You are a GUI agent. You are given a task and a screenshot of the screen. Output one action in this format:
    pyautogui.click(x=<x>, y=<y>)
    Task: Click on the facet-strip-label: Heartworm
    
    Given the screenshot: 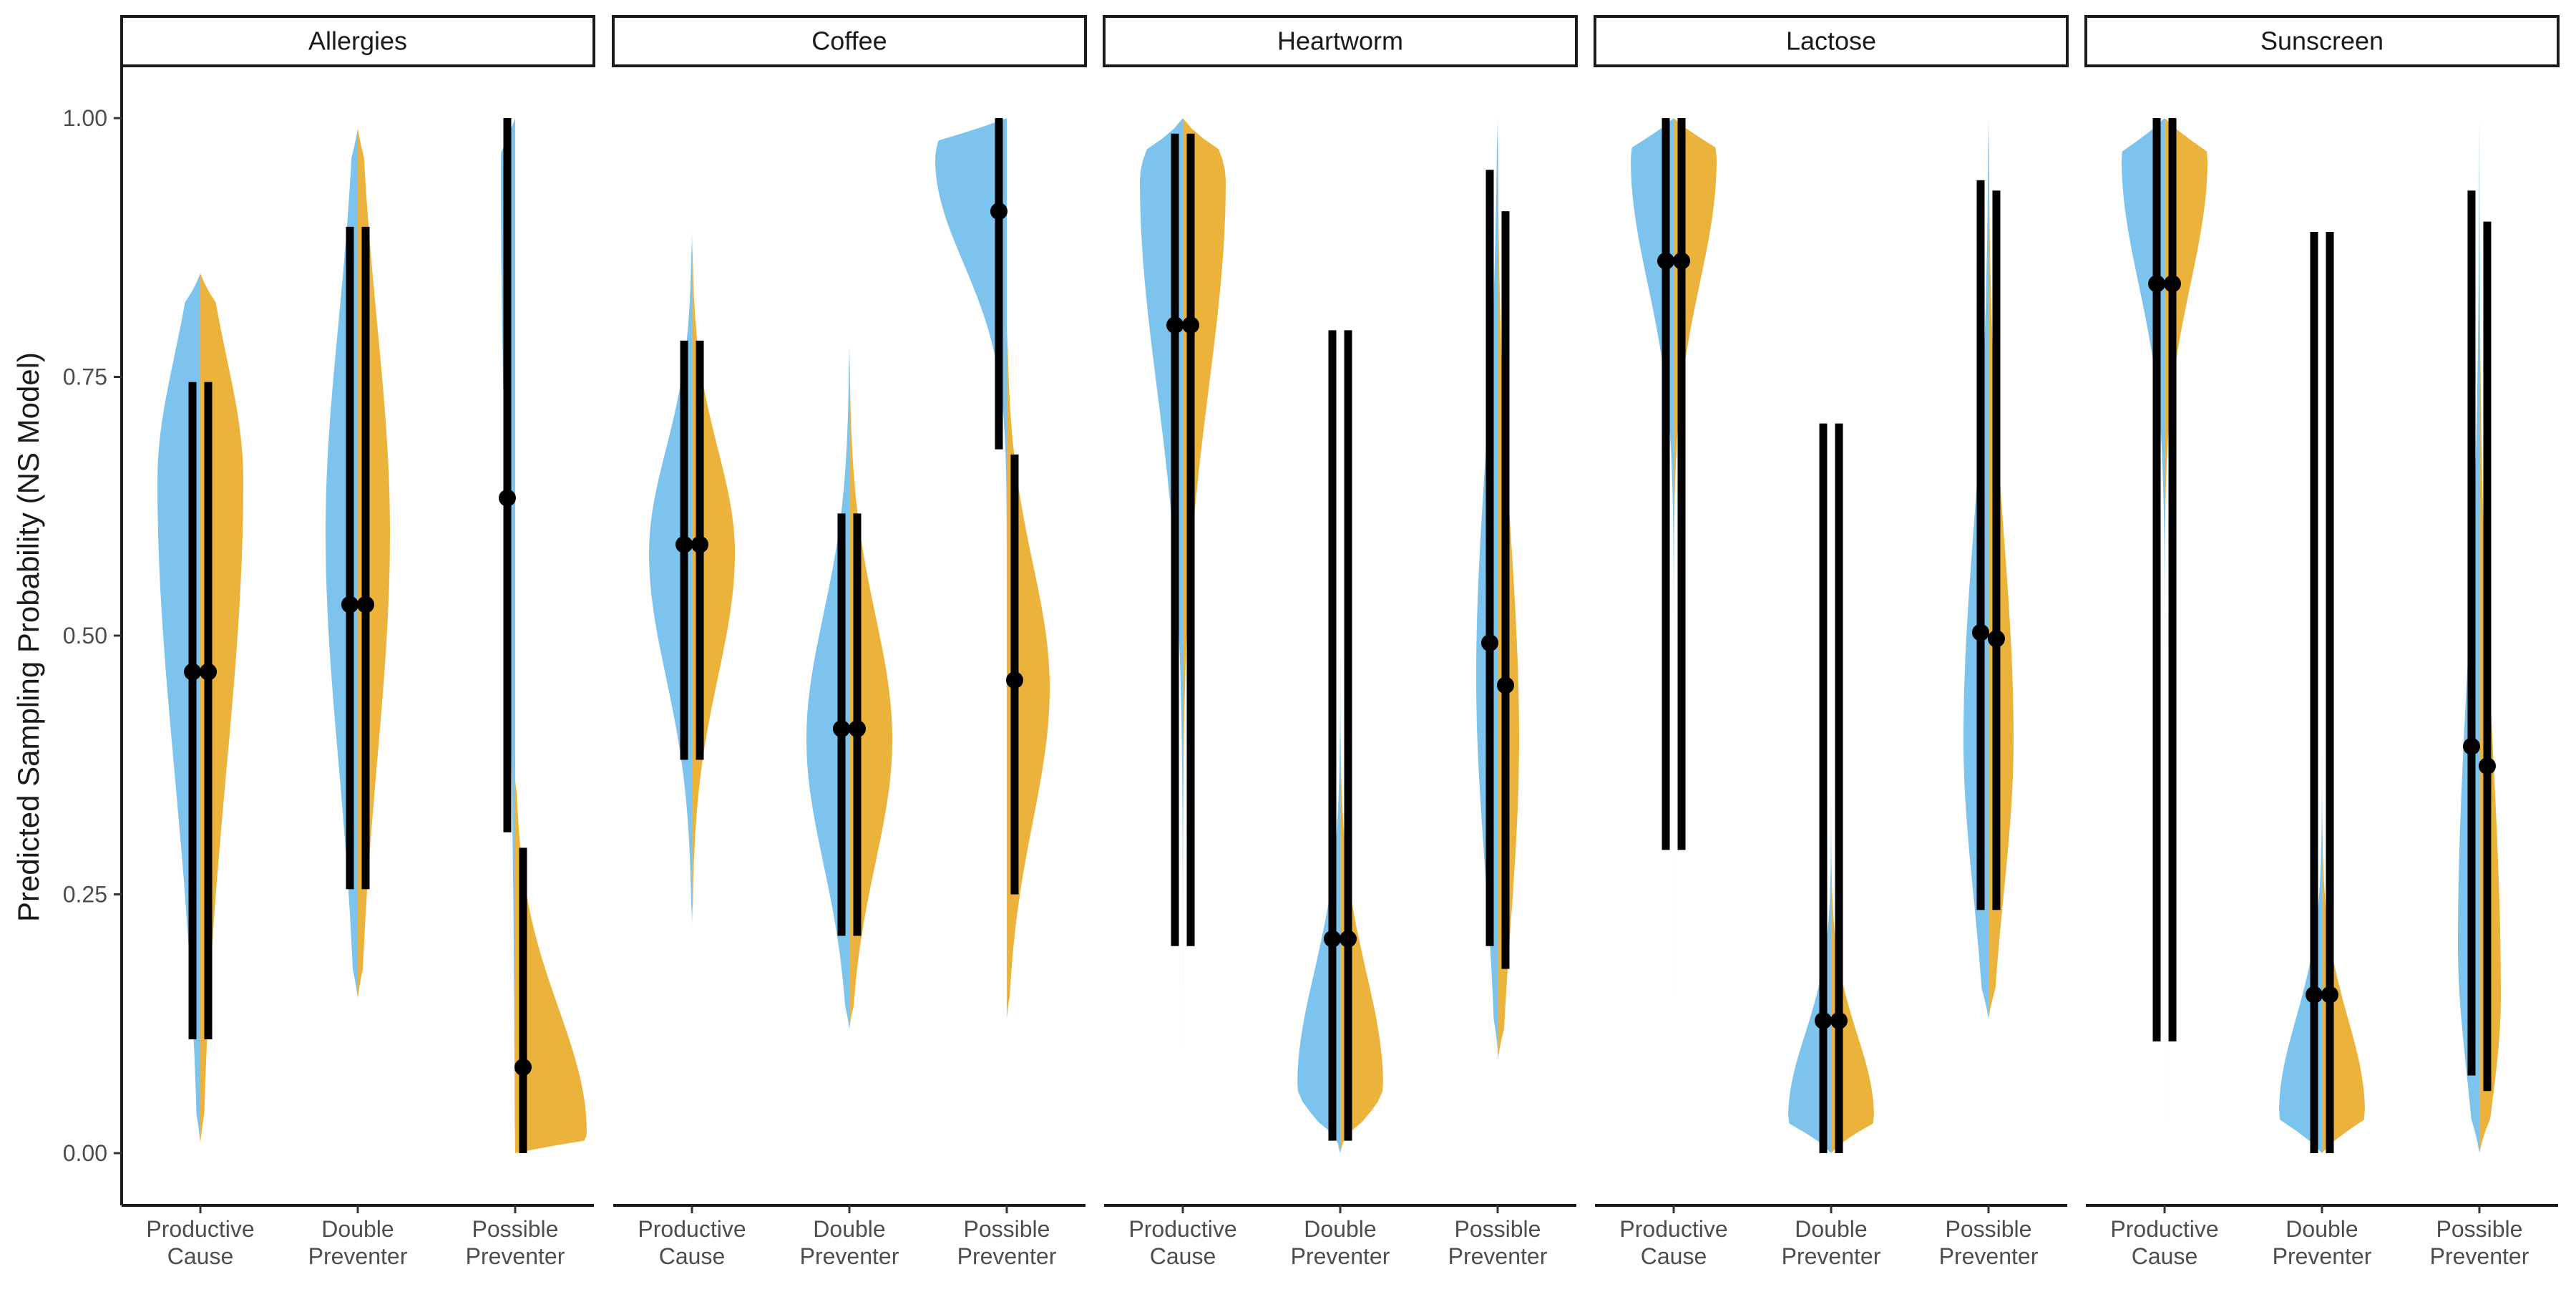 What is the action you would take?
    pyautogui.click(x=1340, y=41)
    